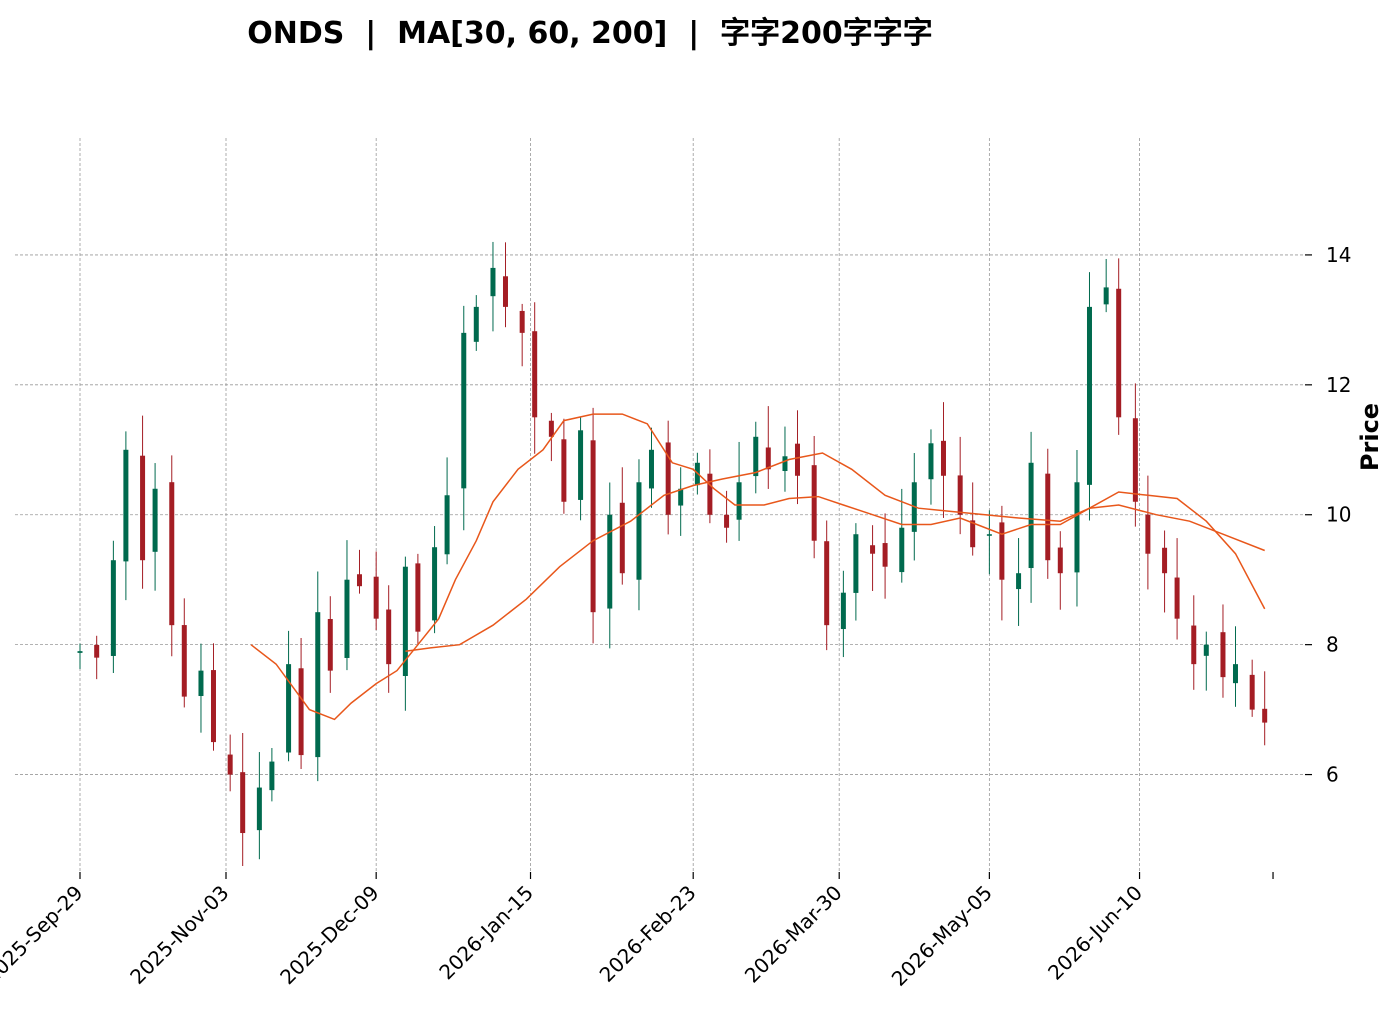 Image resolution: width=1399 pixels, height=1011 pixels. Describe the element at coordinates (1338, 255) in the screenshot. I see `y-tick-label: 14` at that location.